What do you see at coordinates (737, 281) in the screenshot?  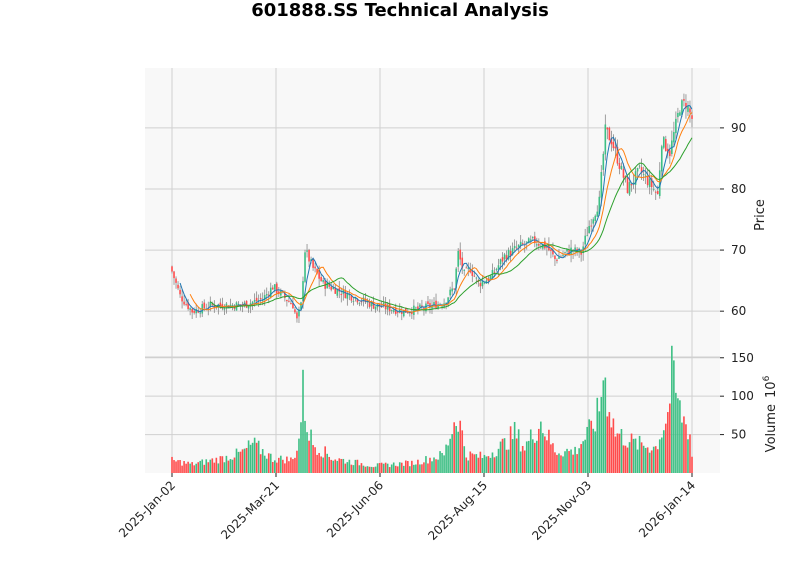 I see `y-axis-ticks: 60 70 80 90 50 100 150` at bounding box center [737, 281].